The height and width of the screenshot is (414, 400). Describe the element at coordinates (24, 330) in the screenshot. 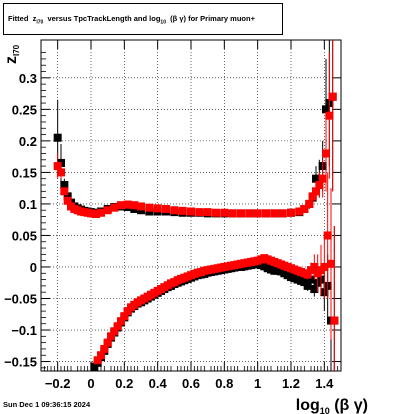

I see `y-tick-label: −0.1` at that location.